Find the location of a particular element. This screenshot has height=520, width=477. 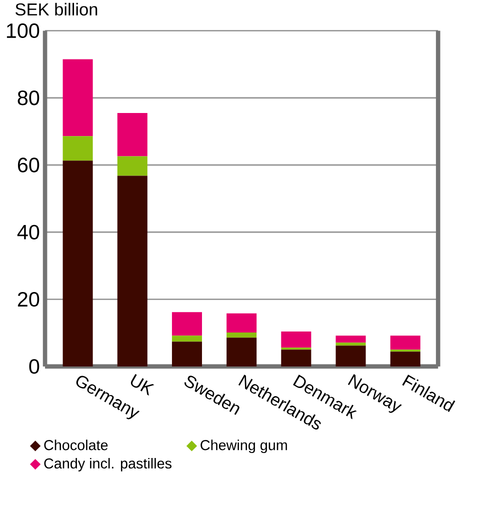

y-tick-label: 80 is located at coordinates (29, 98).